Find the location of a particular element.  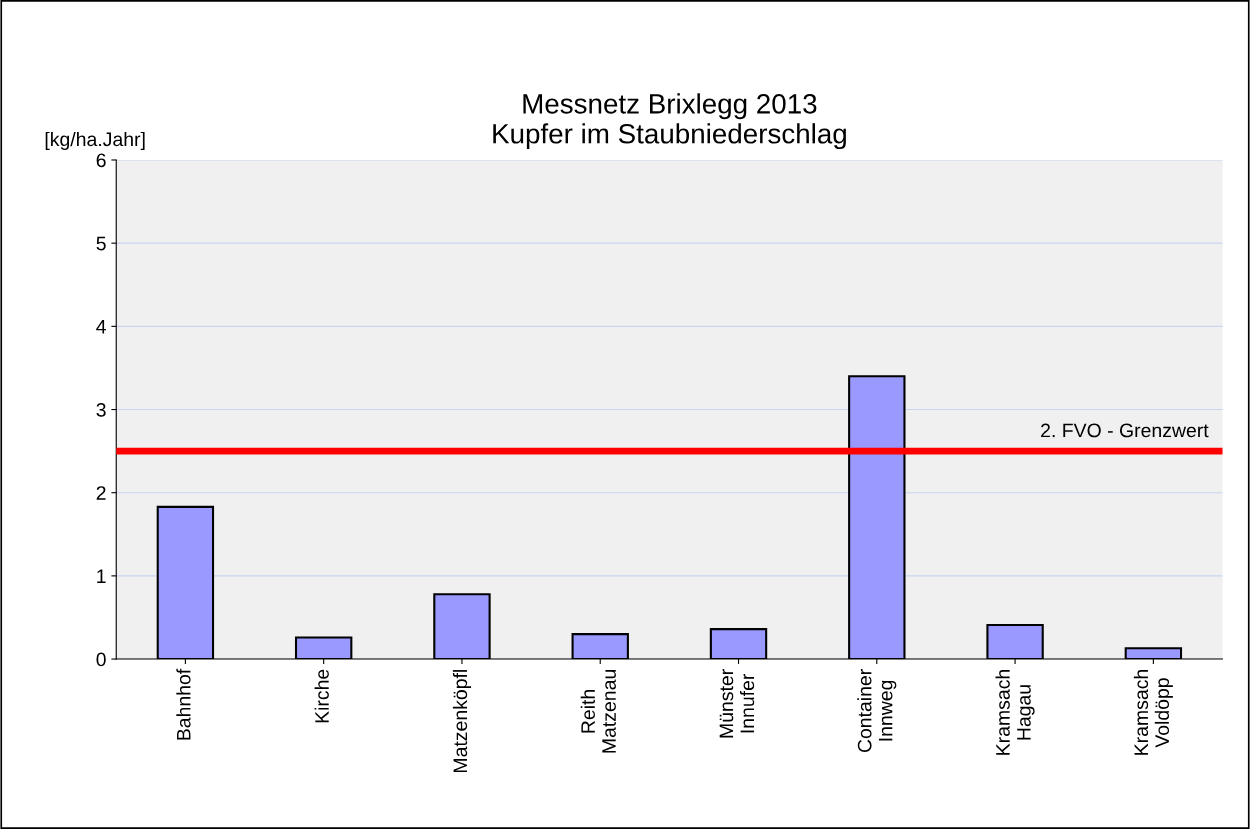

y-tick-label: 0 is located at coordinates (101, 659).